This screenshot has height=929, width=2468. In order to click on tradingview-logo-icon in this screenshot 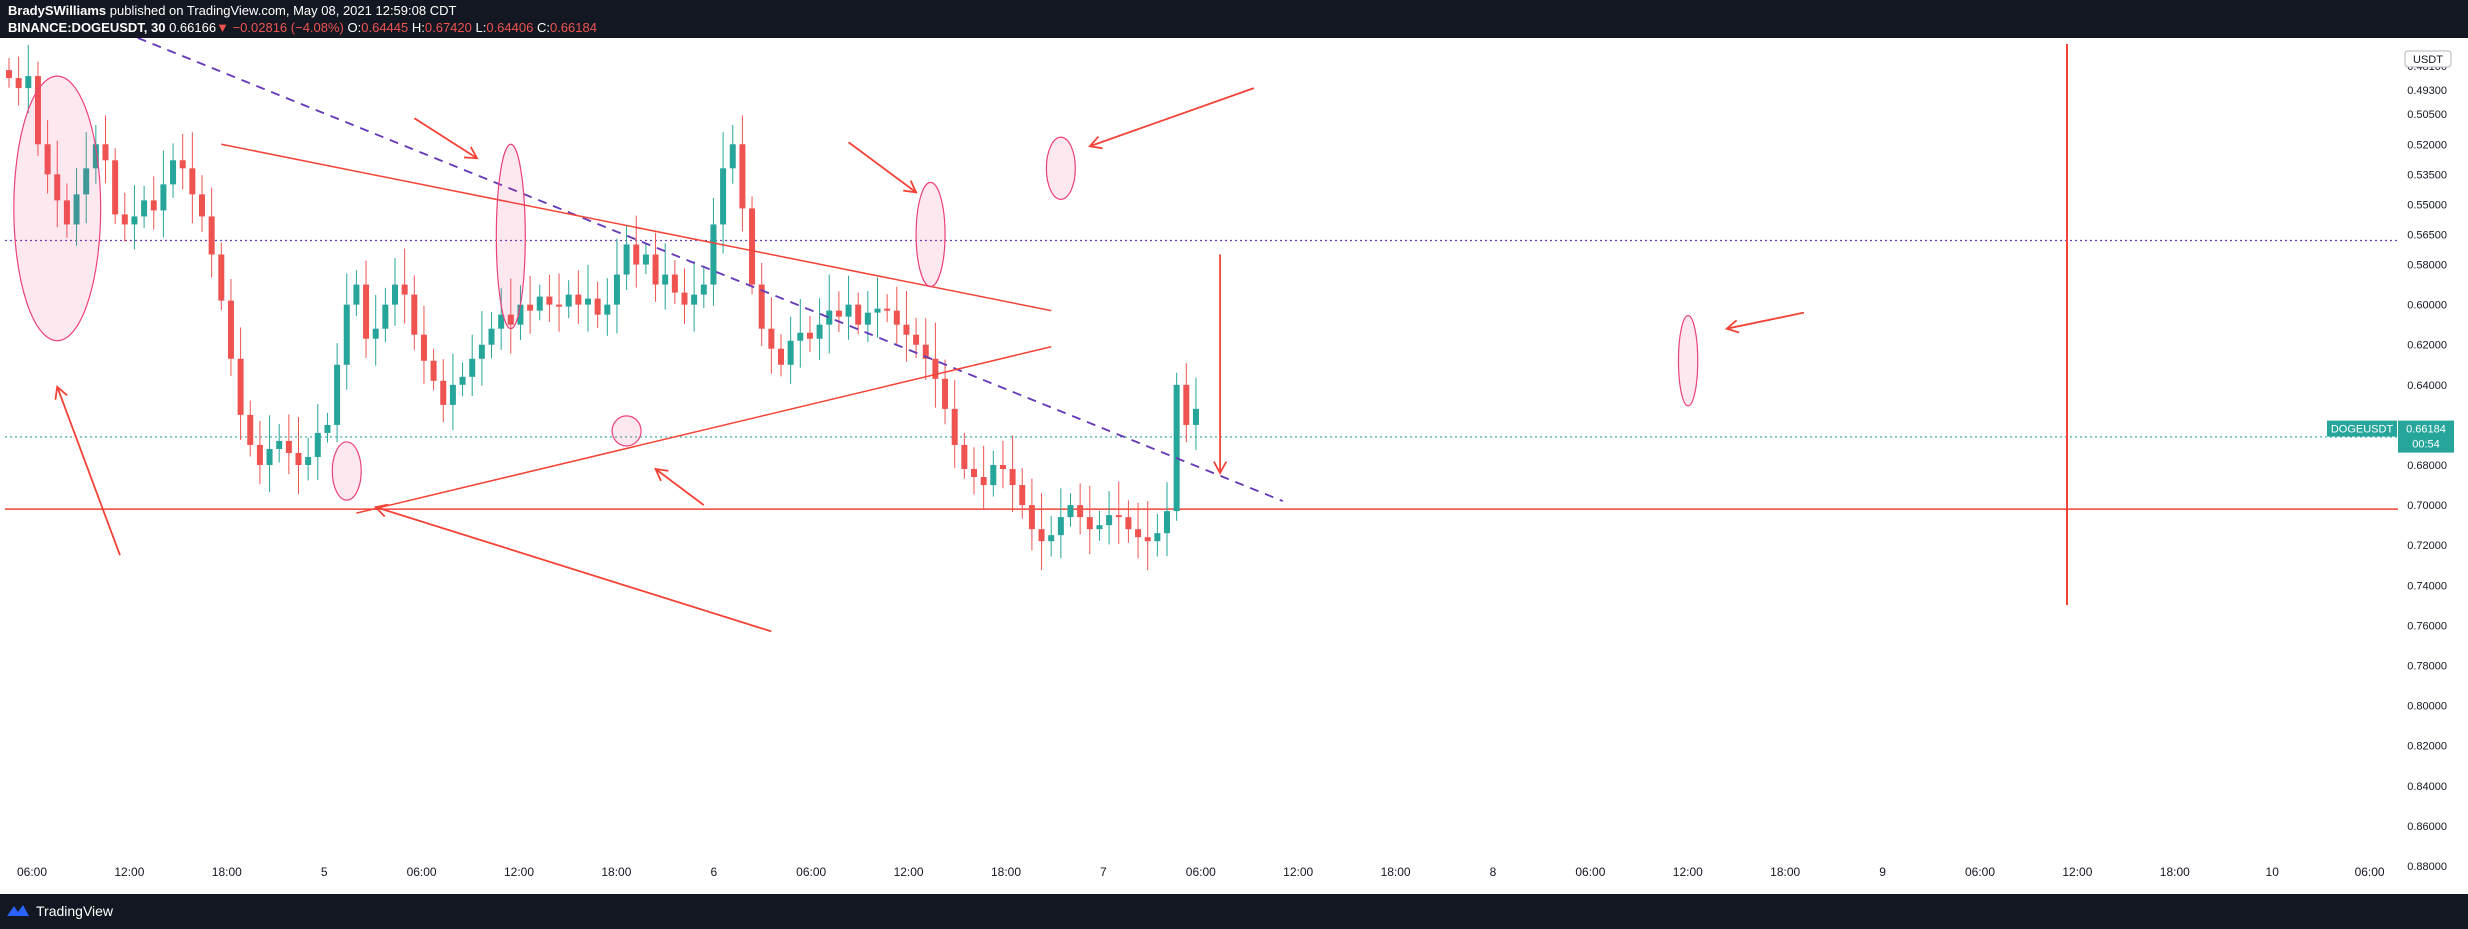, I will do `click(18, 910)`.